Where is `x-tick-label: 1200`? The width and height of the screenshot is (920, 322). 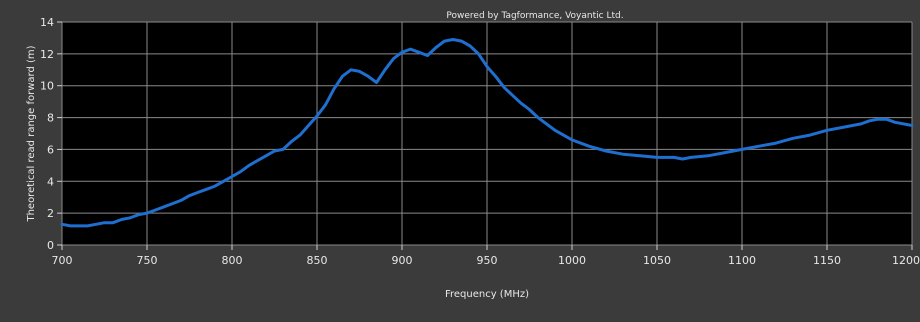 x-tick-label: 1200 is located at coordinates (906, 260).